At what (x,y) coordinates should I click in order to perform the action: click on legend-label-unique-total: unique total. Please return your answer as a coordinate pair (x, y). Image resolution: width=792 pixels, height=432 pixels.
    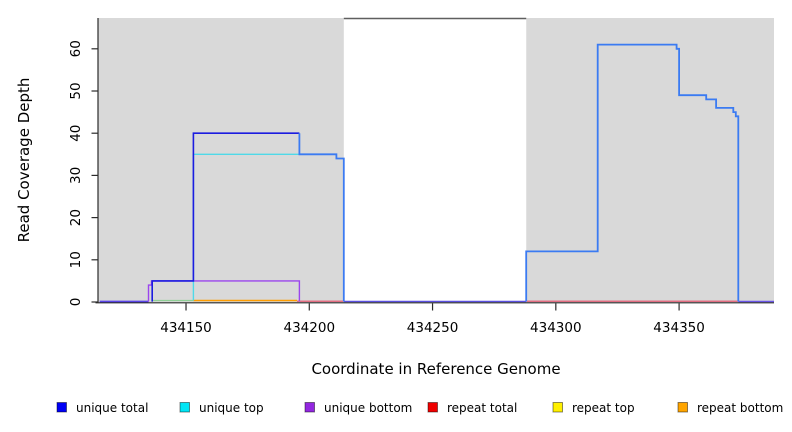
    Looking at the image, I should click on (112, 408).